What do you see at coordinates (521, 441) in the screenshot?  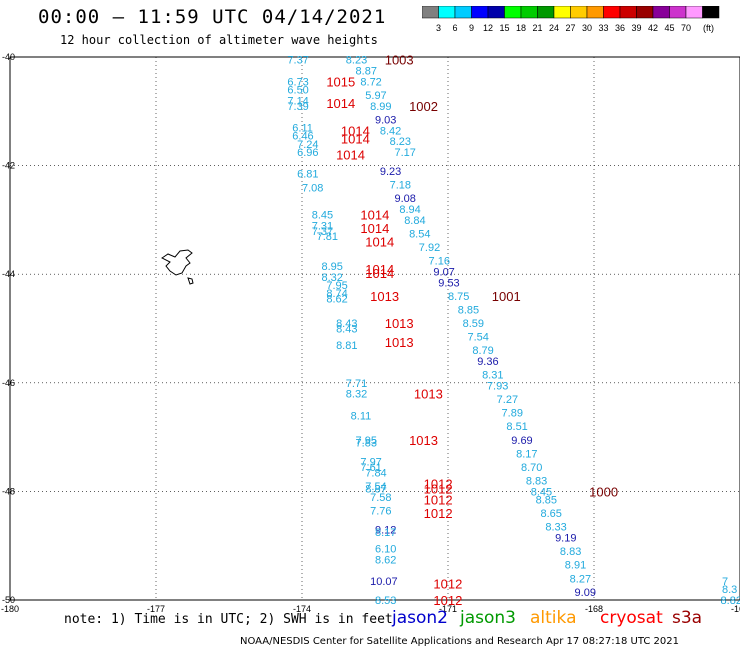 I see `swh-value: 9.69` at bounding box center [521, 441].